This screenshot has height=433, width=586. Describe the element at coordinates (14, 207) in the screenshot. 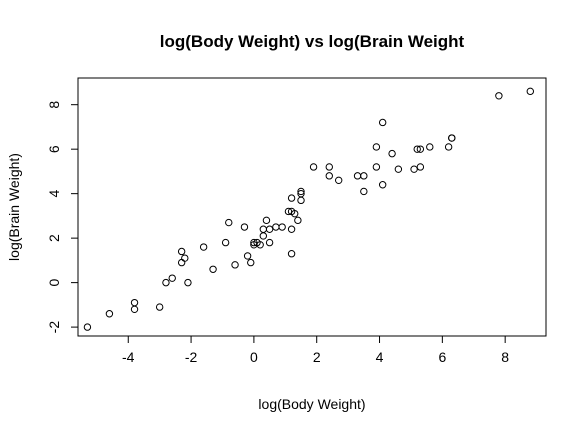

I see `y-axis-label: log(Brain Weight)` at that location.